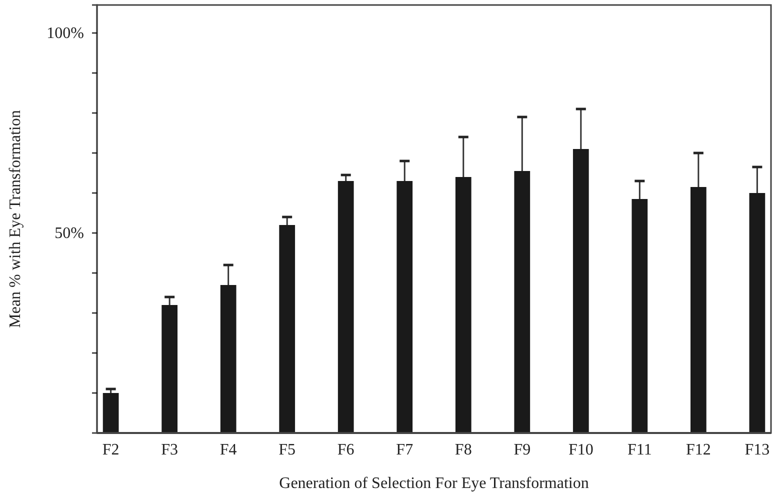 The image size is (774, 498). What do you see at coordinates (65, 33) in the screenshot?
I see `y-tick-label: 100%` at bounding box center [65, 33].